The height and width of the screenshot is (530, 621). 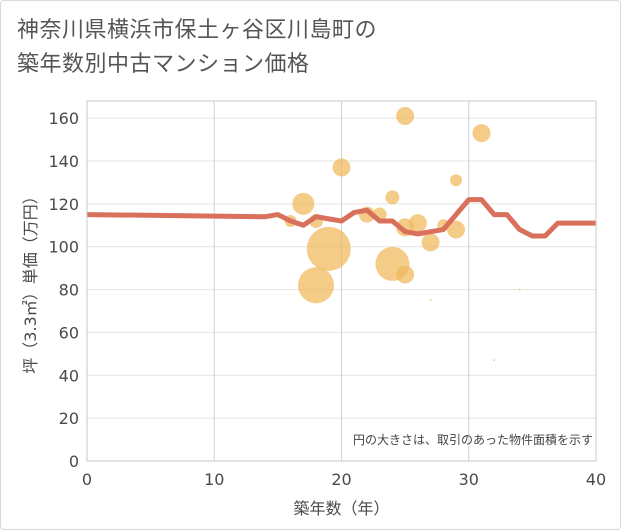 What do you see at coordinates (63, 204) in the screenshot?
I see `y-tick-label: 120` at bounding box center [63, 204].